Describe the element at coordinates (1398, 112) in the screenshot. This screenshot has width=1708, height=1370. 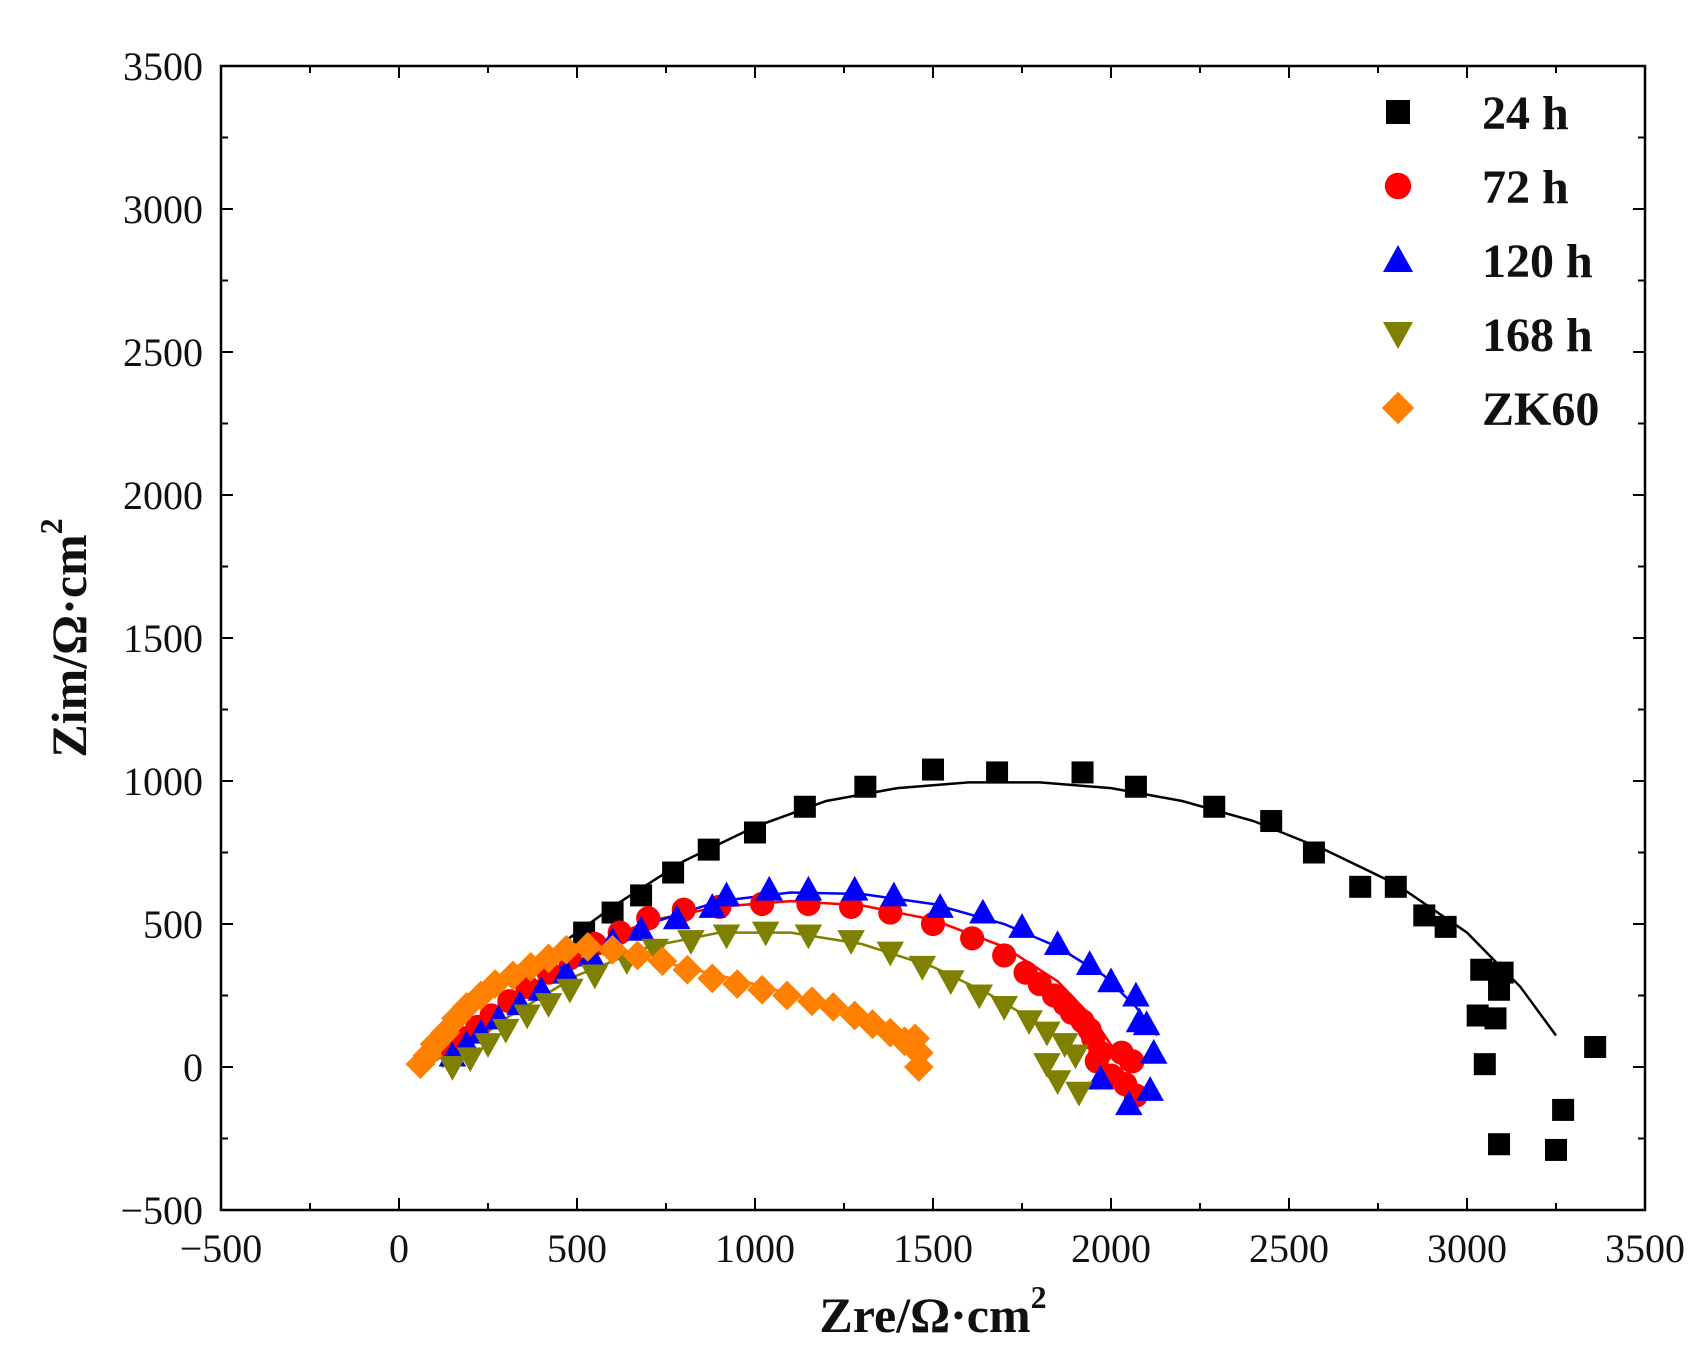
I see `legend-marker-24-h` at that location.